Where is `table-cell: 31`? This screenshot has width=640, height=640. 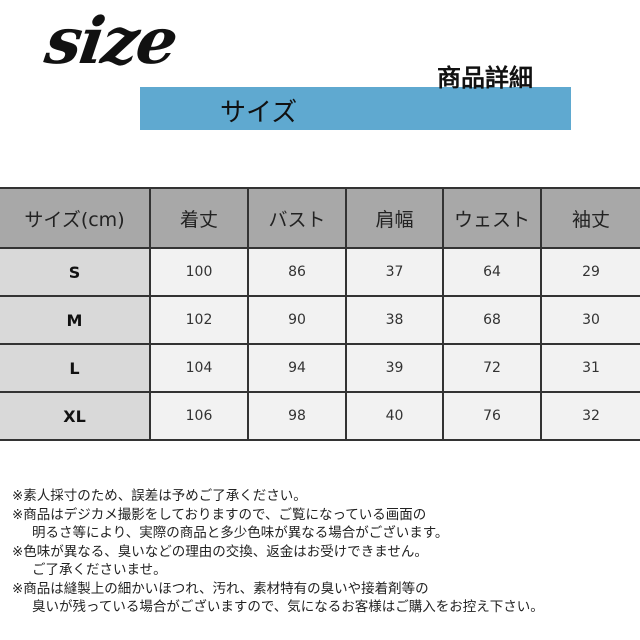 table-cell: 31 is located at coordinates (590, 368).